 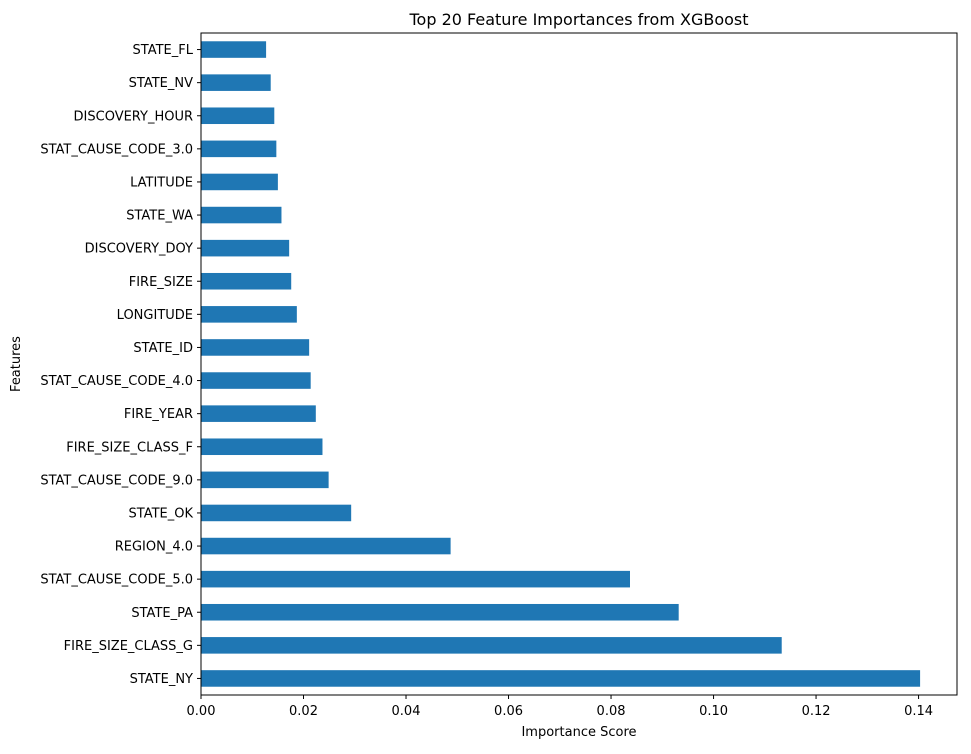 I want to click on x-tick-label: 0.04, so click(x=406, y=711).